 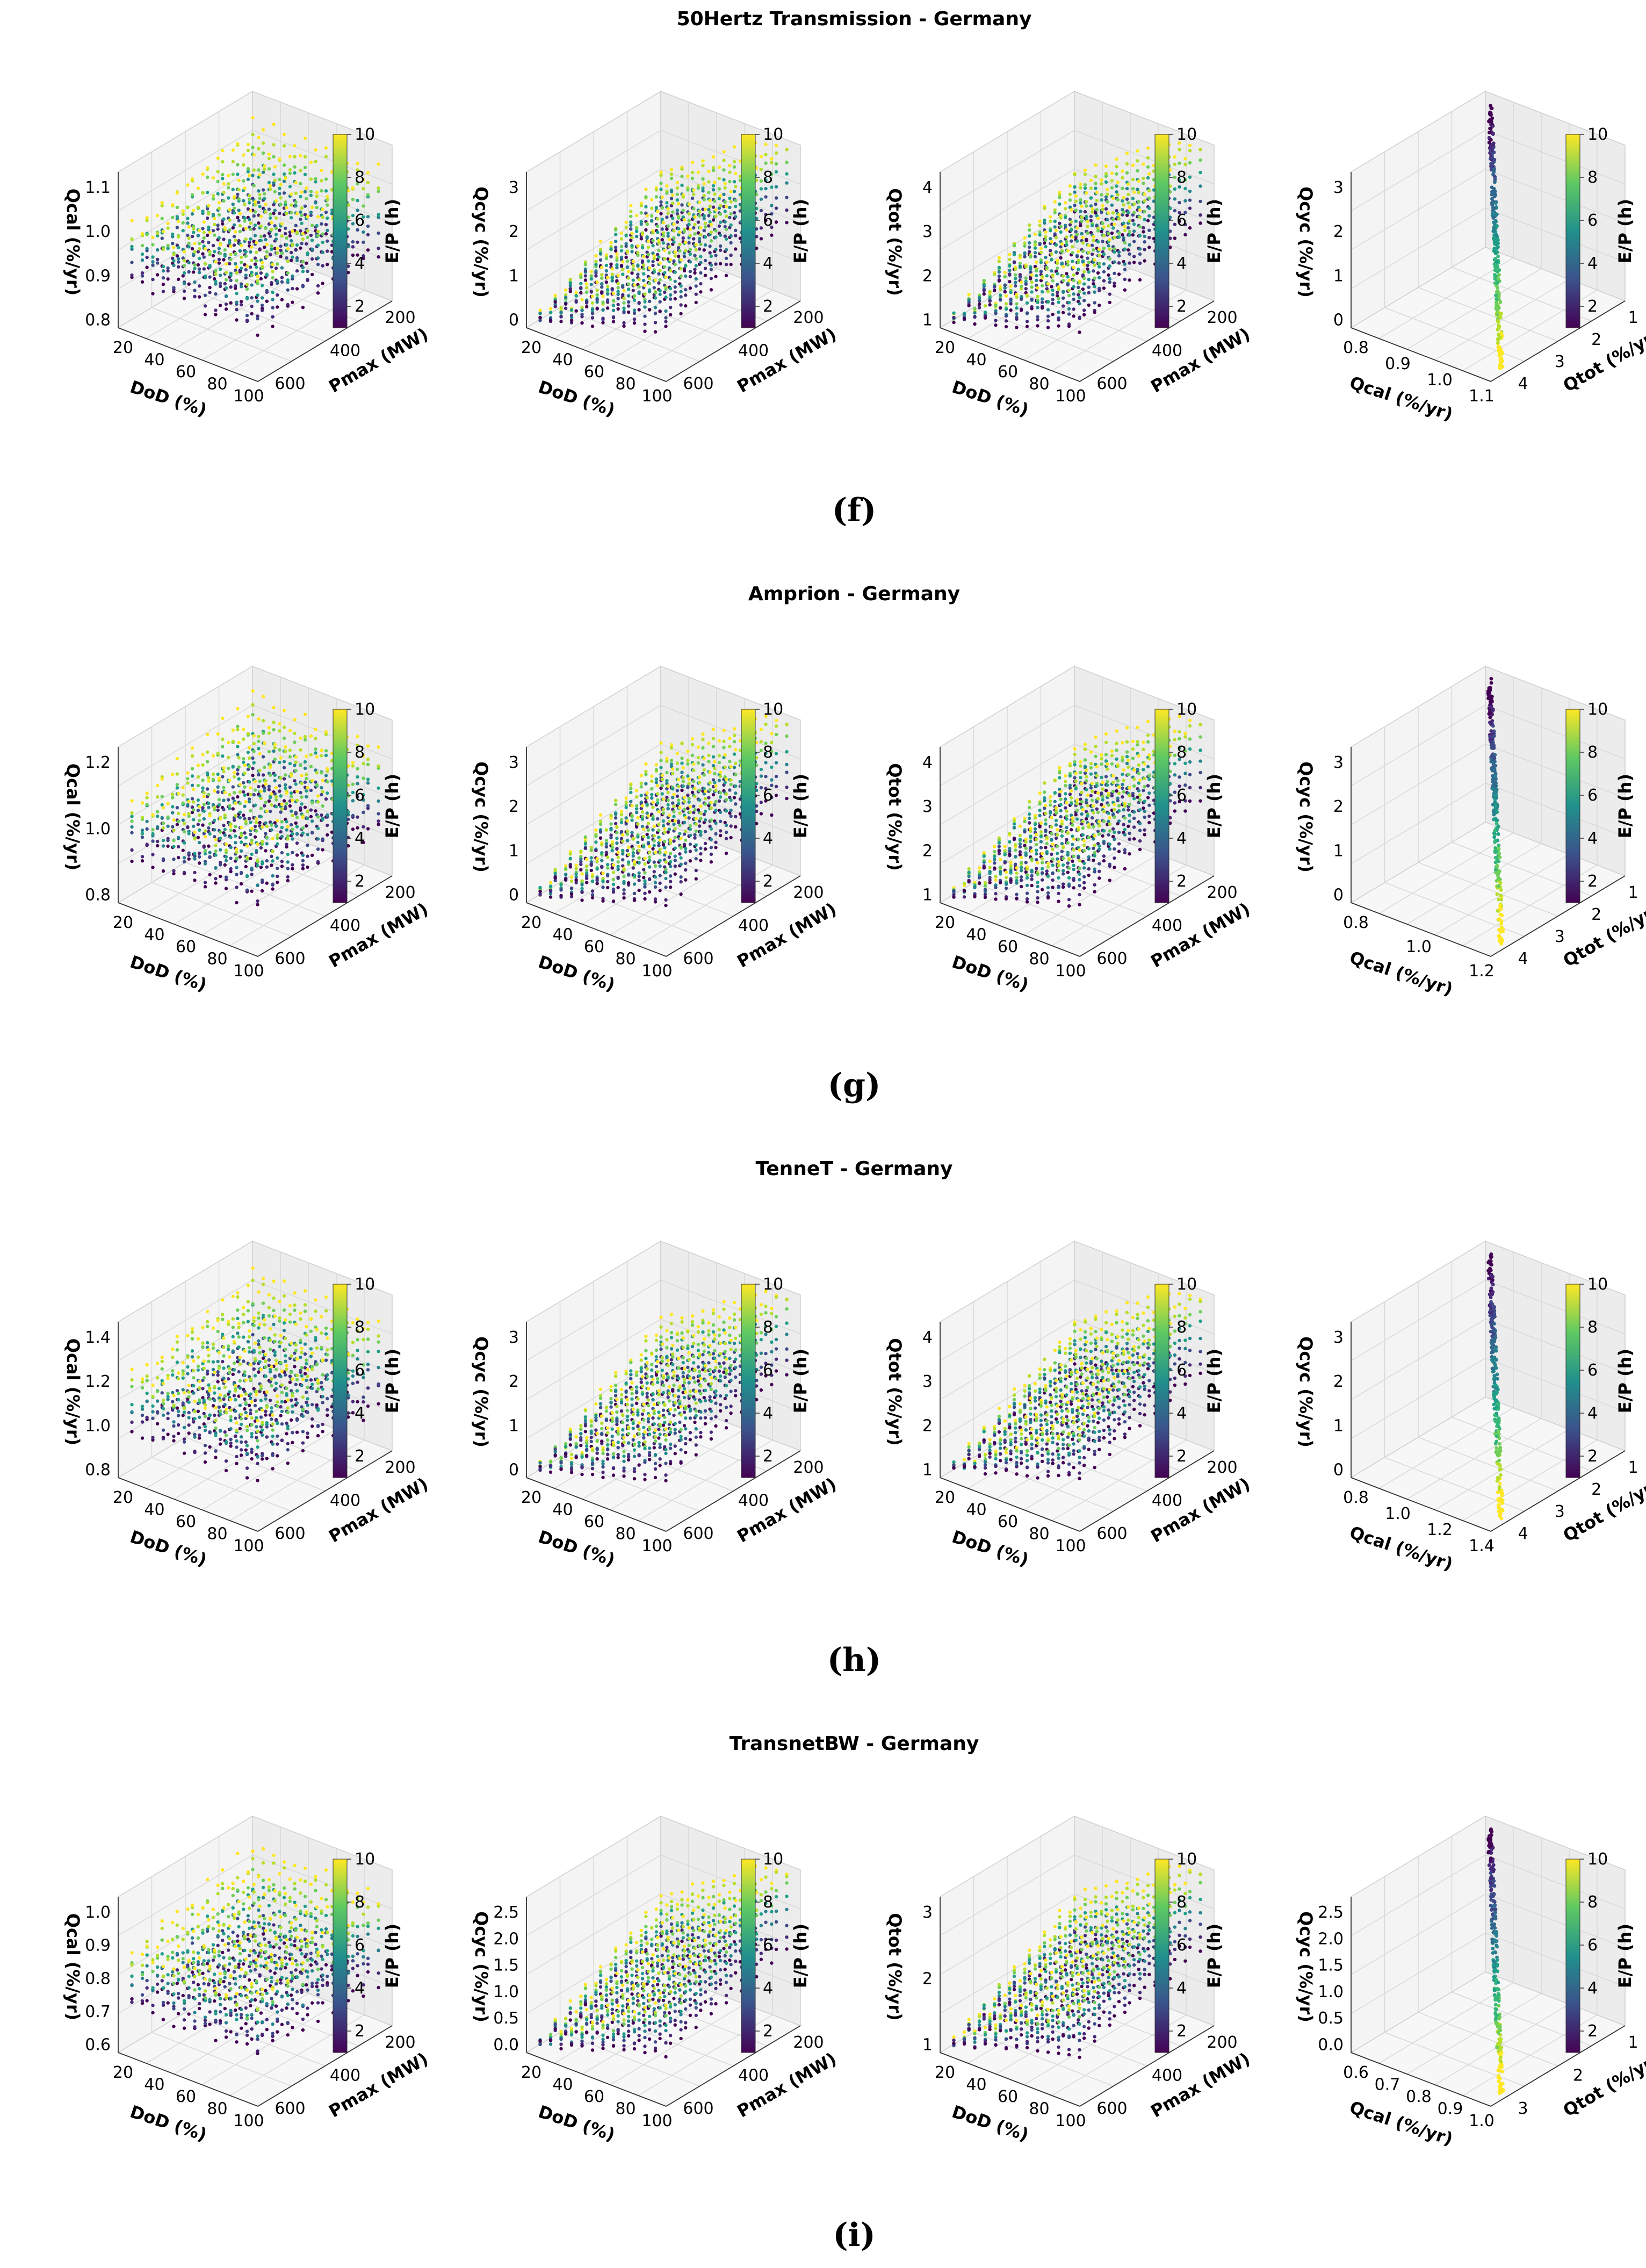 What do you see at coordinates (730, 197) in the screenshot?
I see `grid-line` at bounding box center [730, 197].